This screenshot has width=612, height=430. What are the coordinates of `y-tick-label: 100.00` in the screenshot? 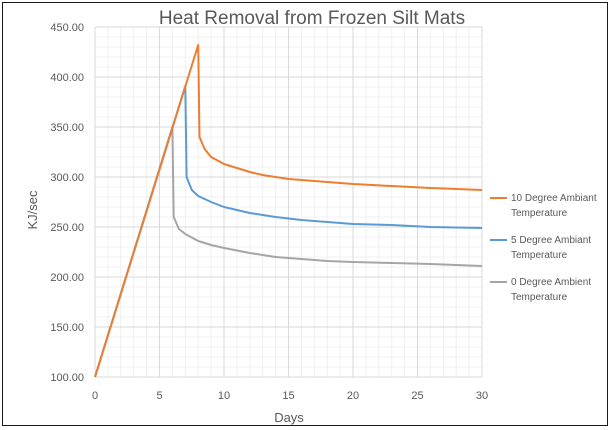 It's located at (67, 378).